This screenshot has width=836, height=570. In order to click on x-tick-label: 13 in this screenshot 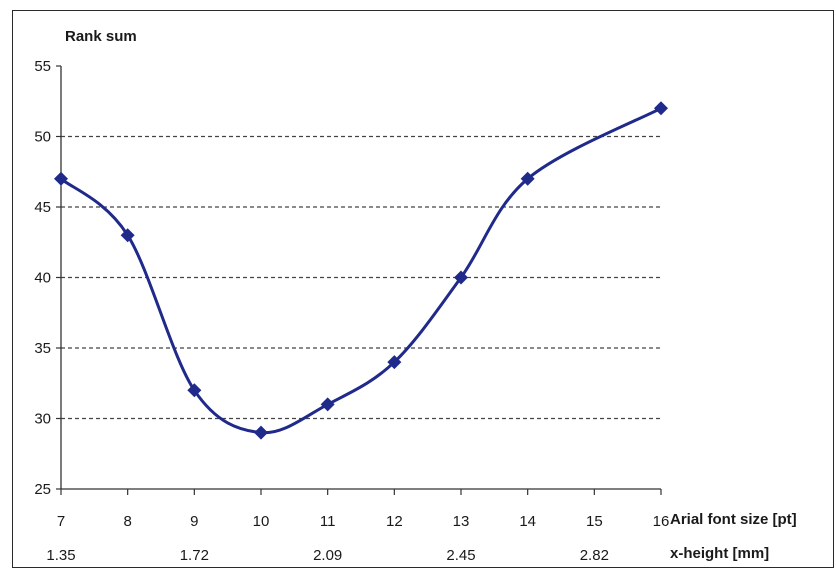, I will do `click(461, 521)`.